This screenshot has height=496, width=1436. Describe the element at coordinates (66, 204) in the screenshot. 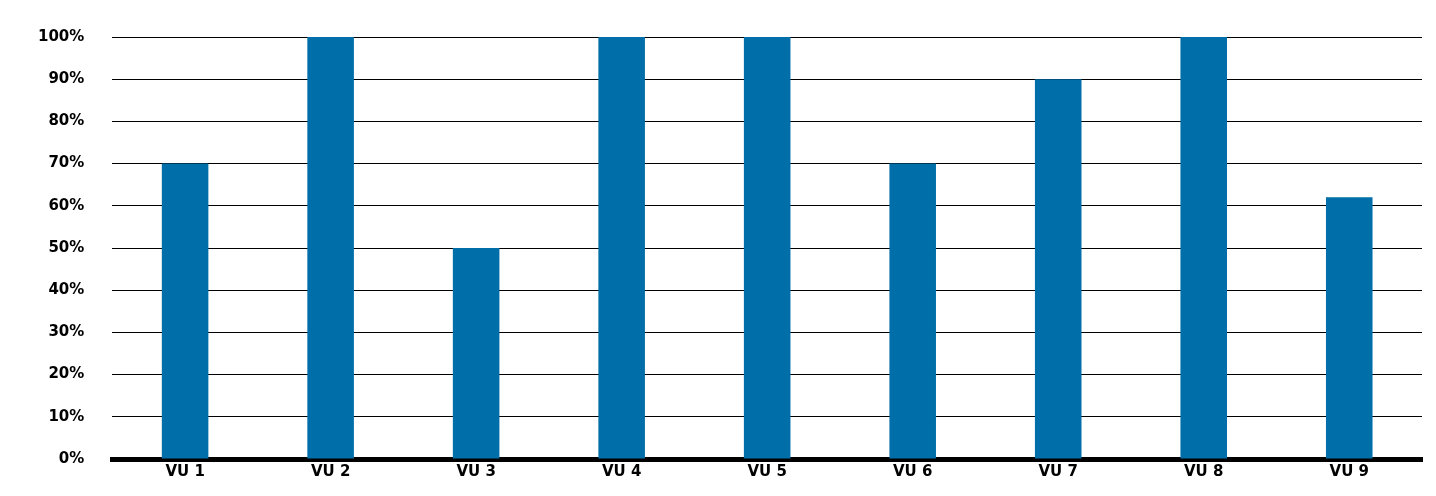

I see `y-tick-label: 60%` at that location.